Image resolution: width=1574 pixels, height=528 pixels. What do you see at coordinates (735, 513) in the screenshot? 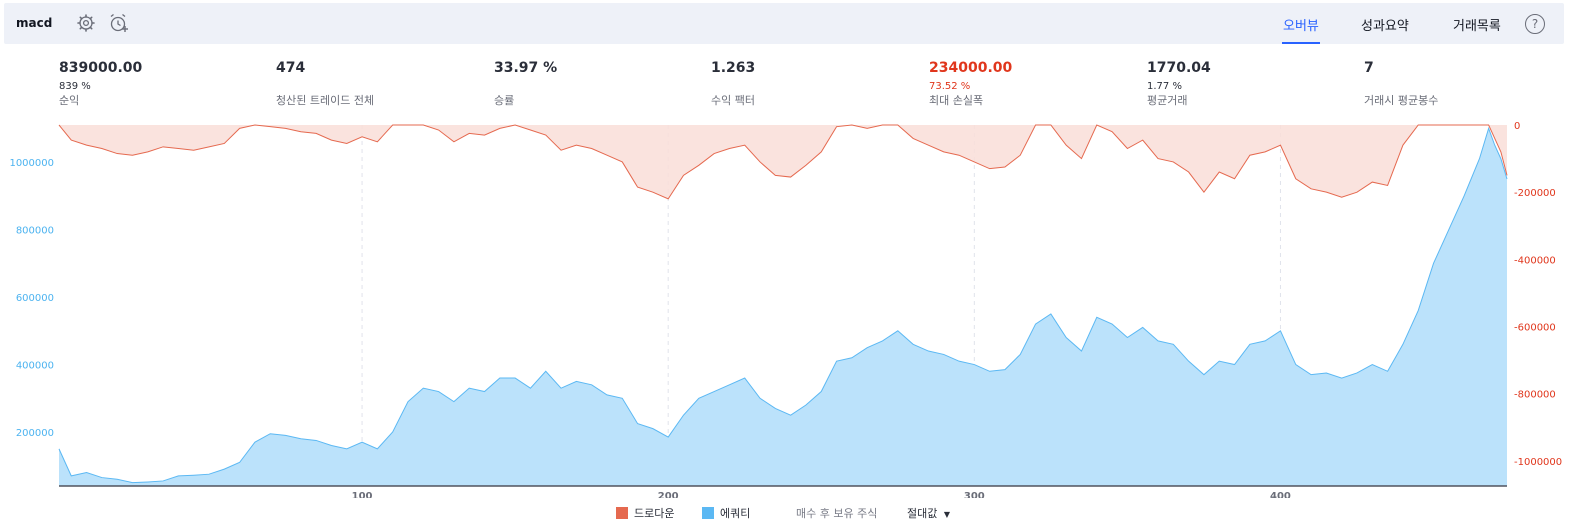
I see `legend-equity-label: 에쿼티` at bounding box center [735, 513].